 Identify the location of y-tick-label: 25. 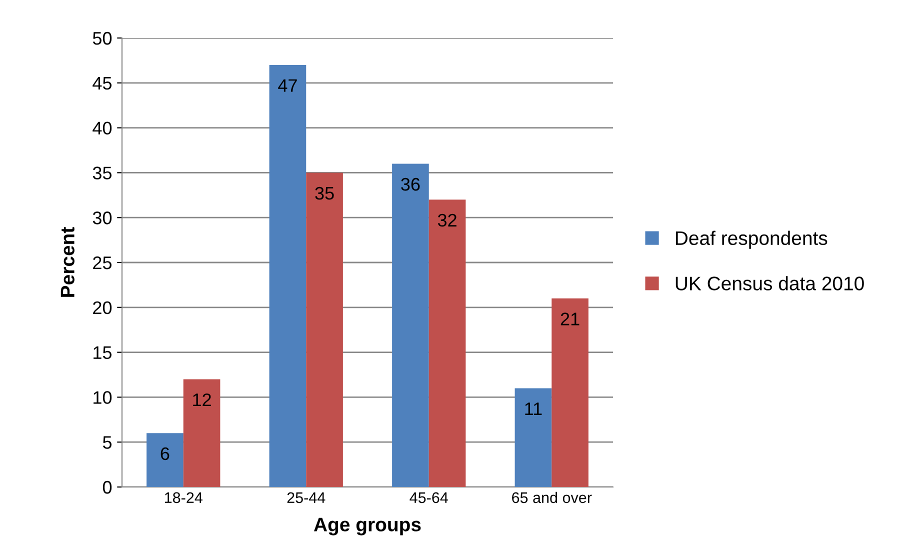
(102, 263).